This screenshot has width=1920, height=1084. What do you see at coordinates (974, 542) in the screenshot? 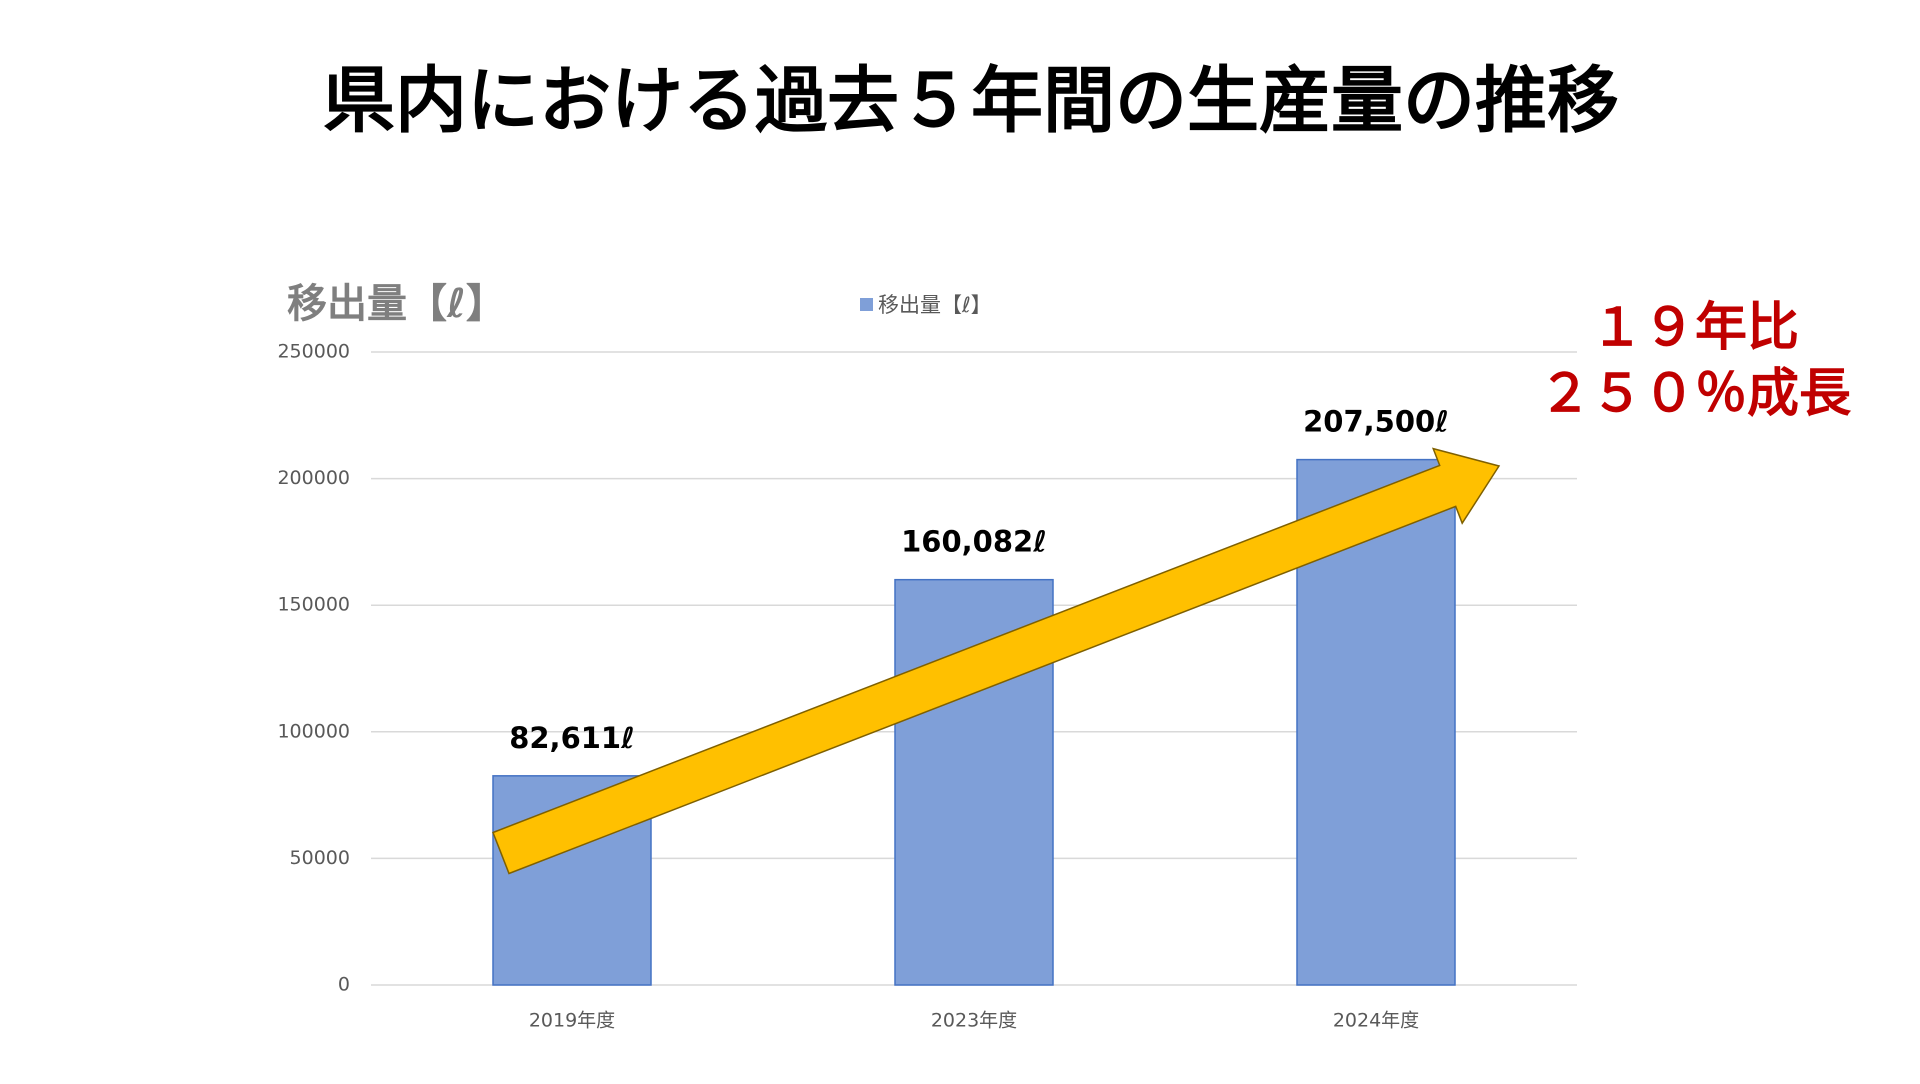
I see `data-label: 160,082ℓ` at bounding box center [974, 542].